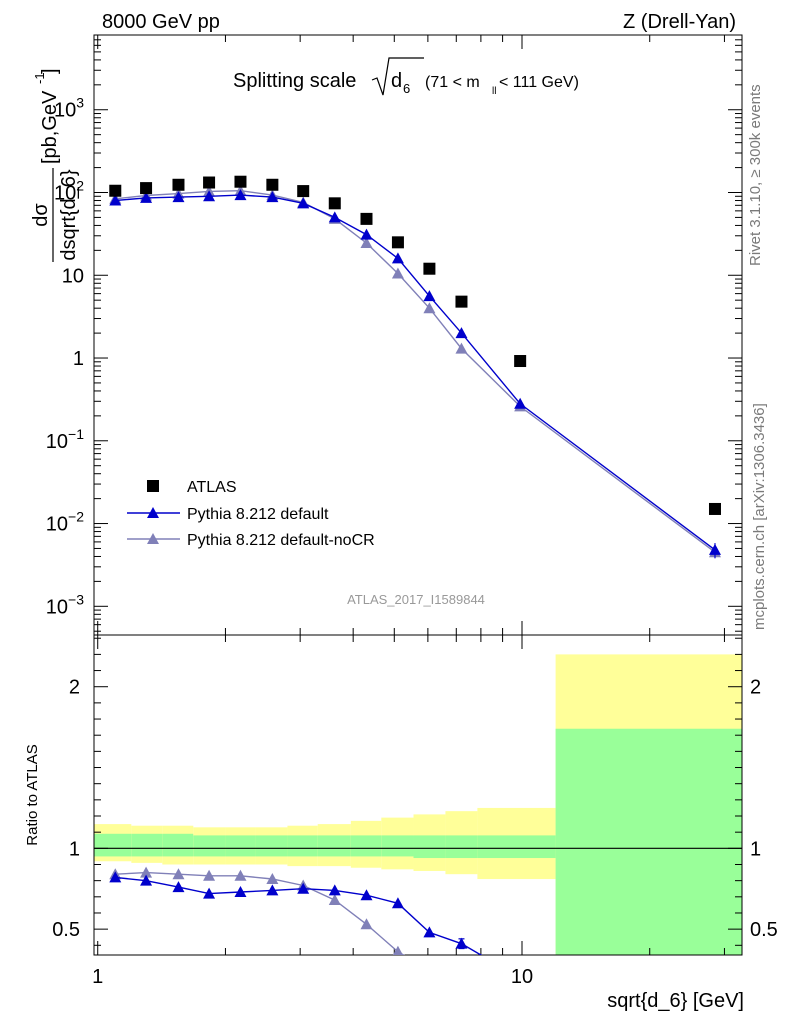 This screenshot has height=1024, width=786. What do you see at coordinates (97, 977) in the screenshot?
I see `x-tick-label: 1` at bounding box center [97, 977].